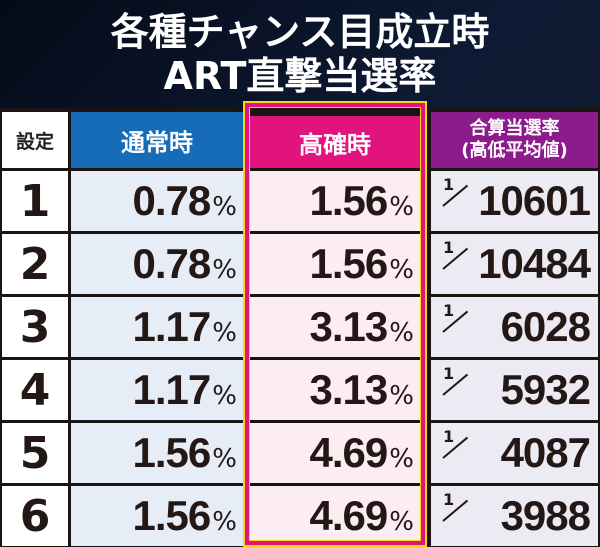 The image size is (600, 547). I want to click on table-row: 4 1.17% 3.13% 1 5932, so click(300, 390).